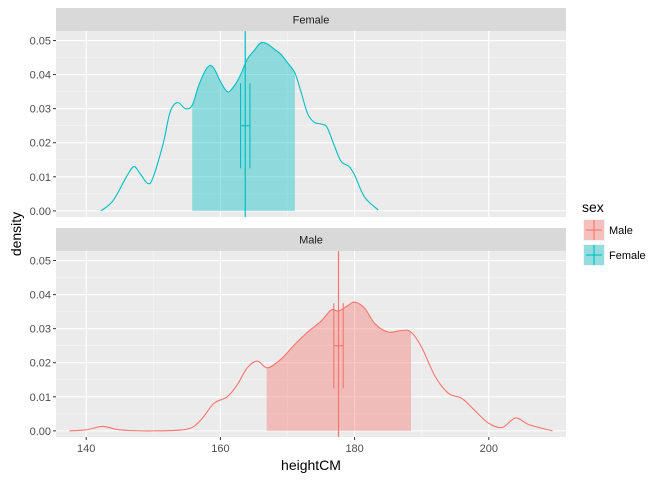 This screenshot has height=480, width=672. I want to click on legend-label-female: Female, so click(627, 256).